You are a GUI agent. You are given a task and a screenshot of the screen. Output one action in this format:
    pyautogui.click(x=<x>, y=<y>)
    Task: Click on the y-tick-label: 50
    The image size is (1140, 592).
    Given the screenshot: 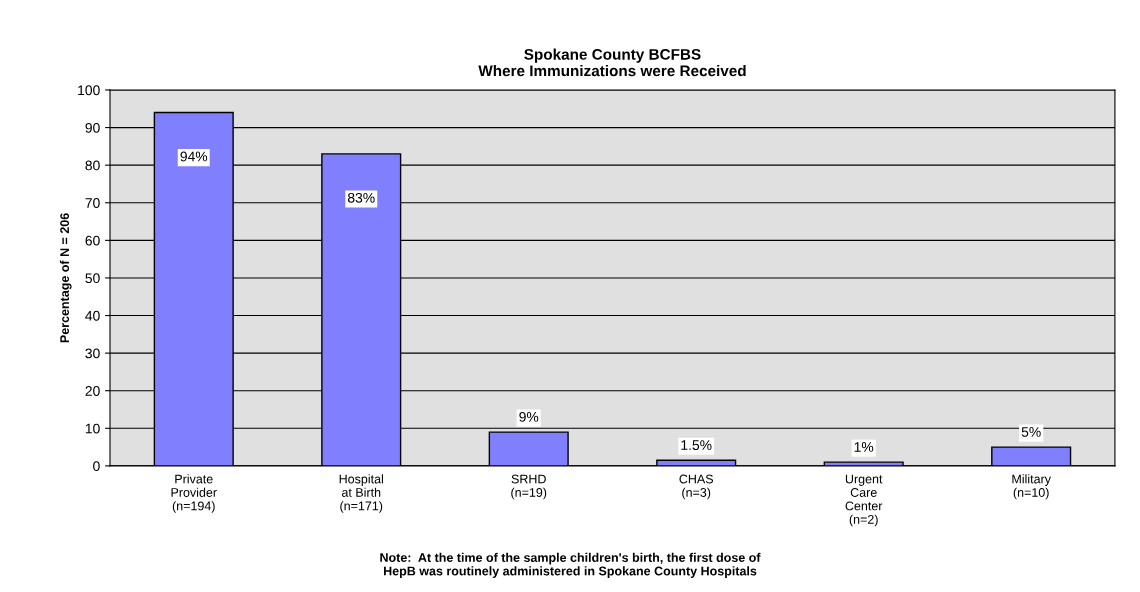 What is the action you would take?
    pyautogui.click(x=92, y=278)
    